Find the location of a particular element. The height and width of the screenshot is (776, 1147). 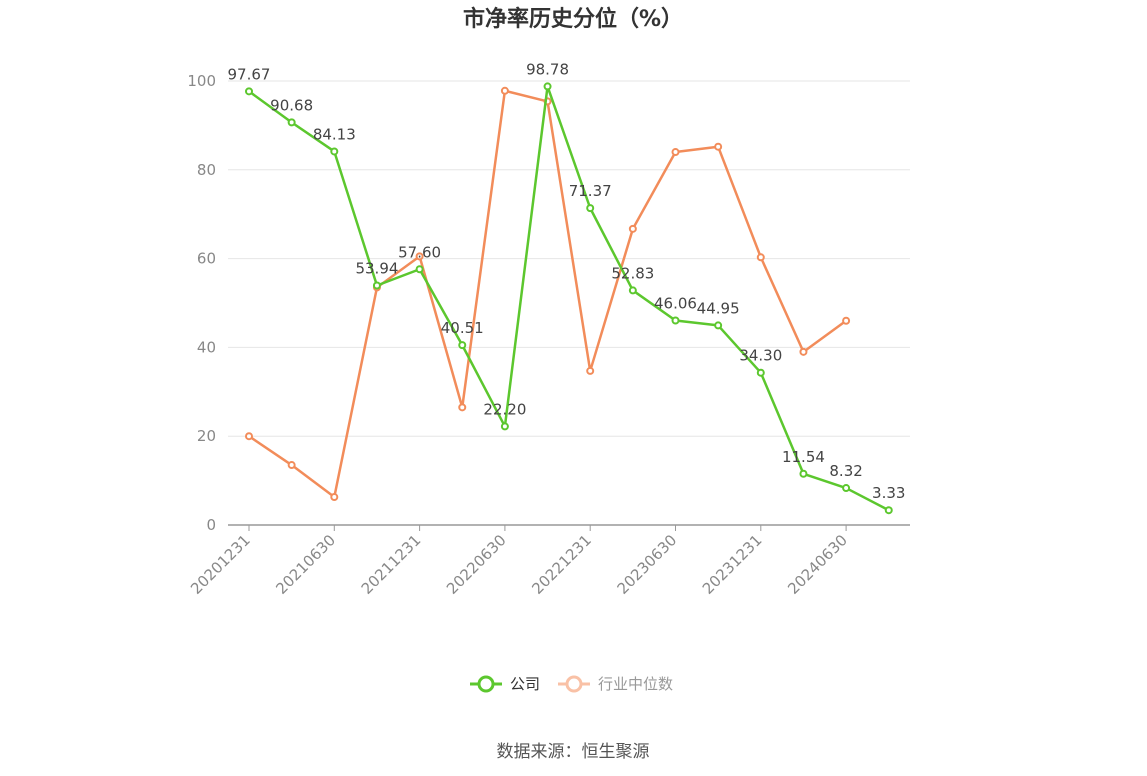

legend-item-industry-median: 行业中位数 is located at coordinates (615, 684).